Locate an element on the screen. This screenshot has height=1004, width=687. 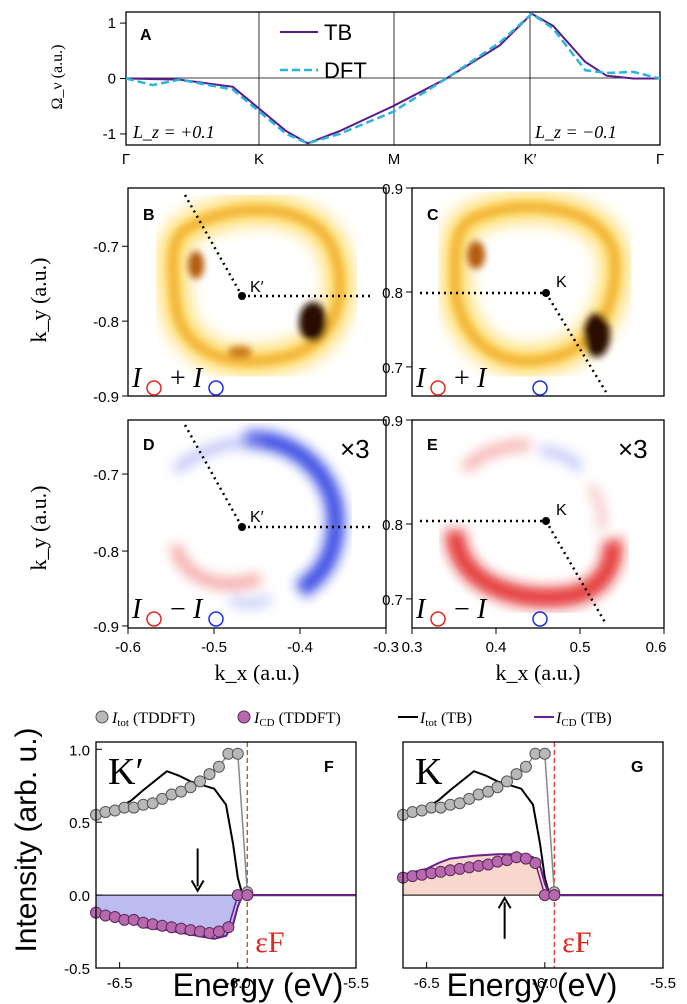
panel-b-legend: I + I is located at coordinates (177, 379).